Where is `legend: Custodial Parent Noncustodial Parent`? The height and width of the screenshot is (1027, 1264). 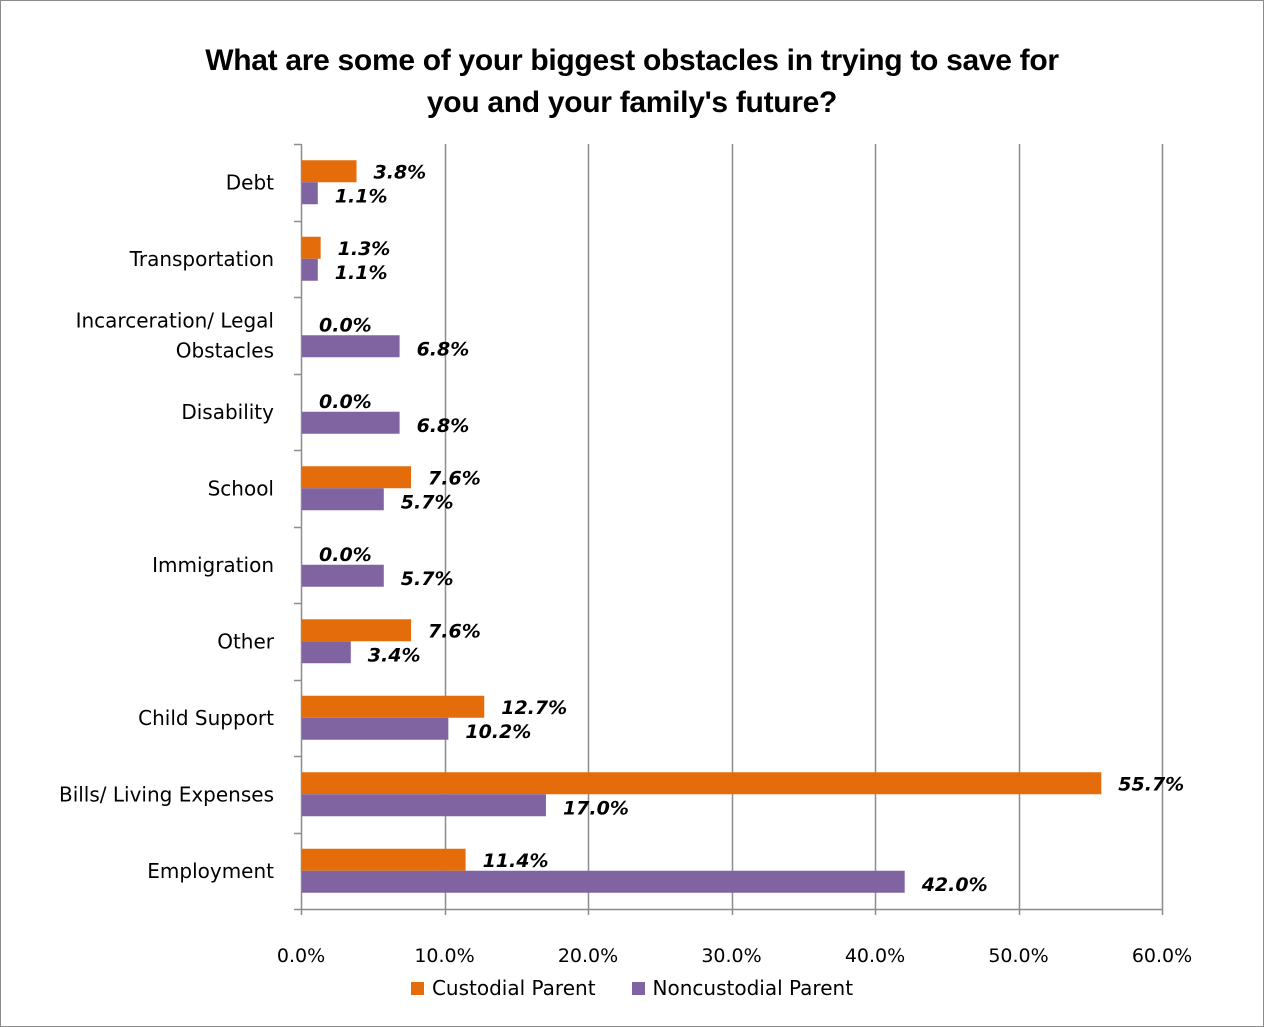 legend: Custodial Parent Noncustodial Parent is located at coordinates (632, 988).